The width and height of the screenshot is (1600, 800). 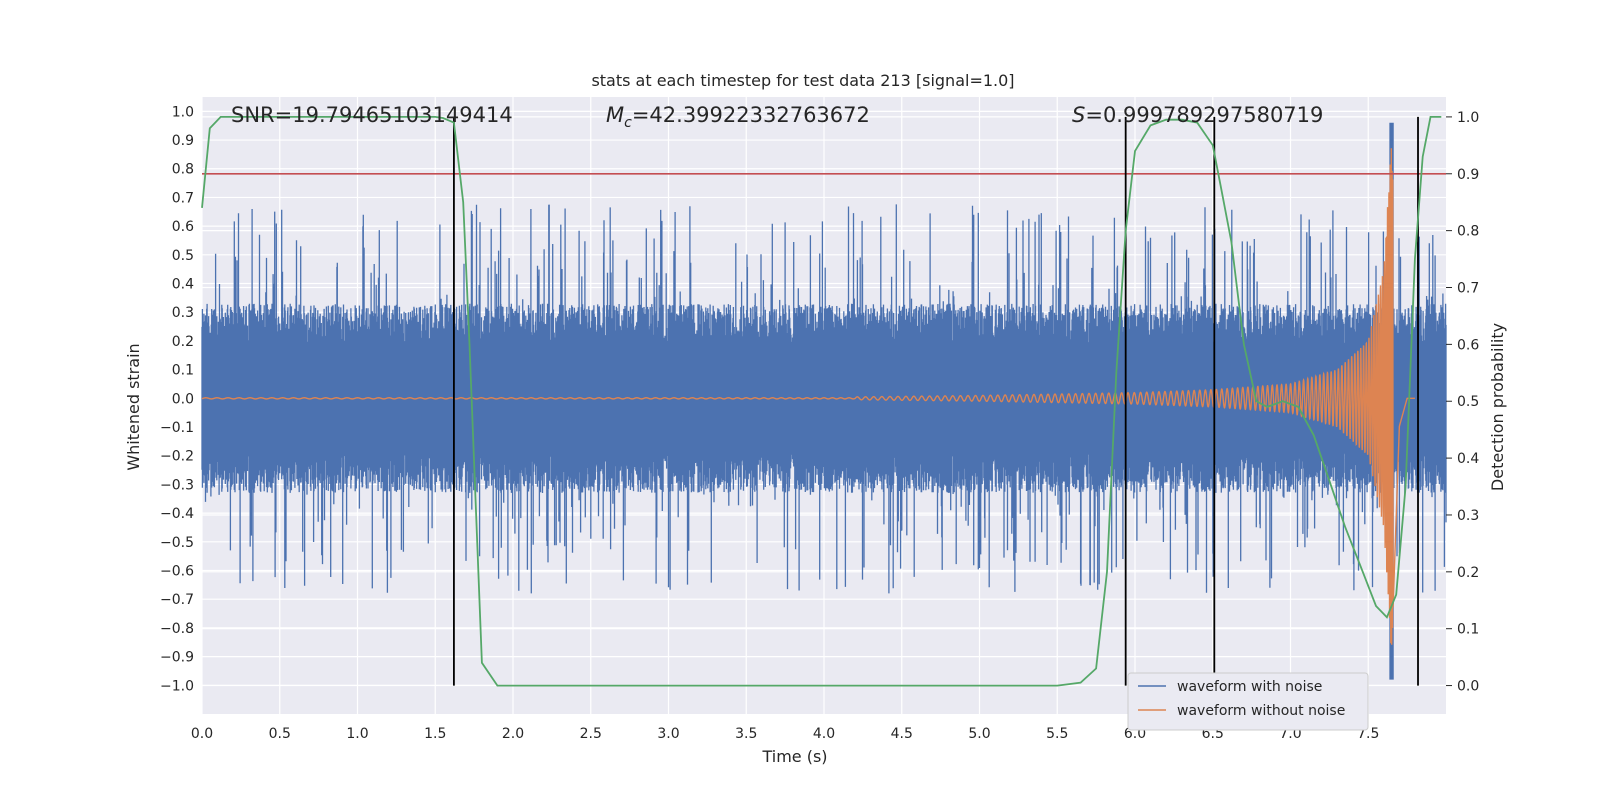 What do you see at coordinates (902, 734) in the screenshot?
I see `x-tick-label: 4.5` at bounding box center [902, 734].